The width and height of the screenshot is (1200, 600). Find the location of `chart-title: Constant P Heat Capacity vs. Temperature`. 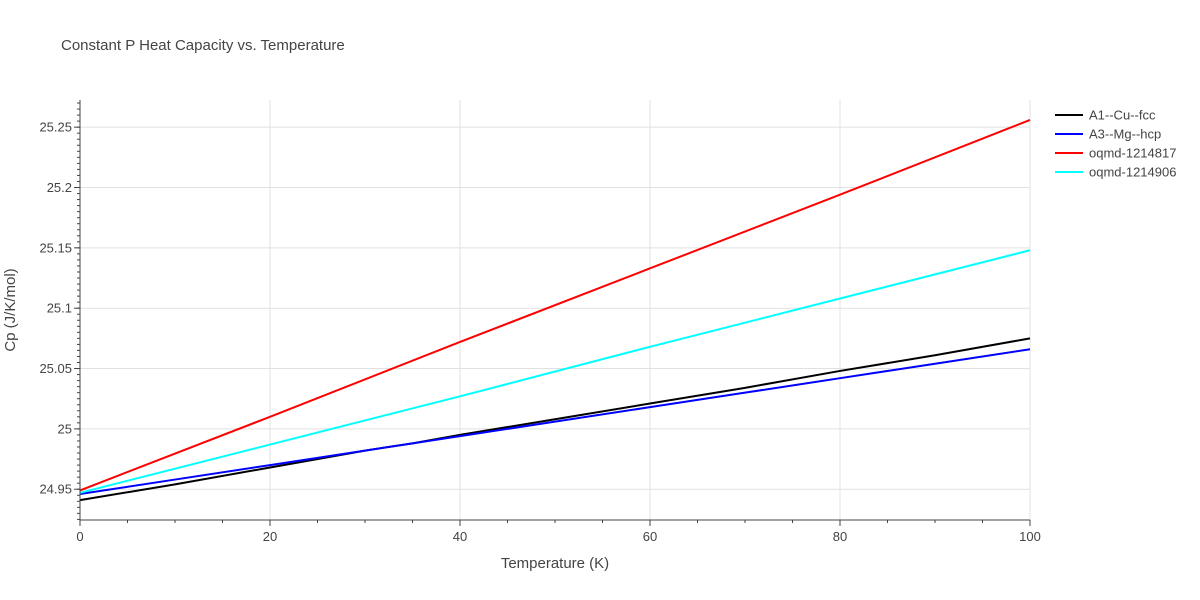

chart-title: Constant P Heat Capacity vs. Temperature is located at coordinates (203, 45).